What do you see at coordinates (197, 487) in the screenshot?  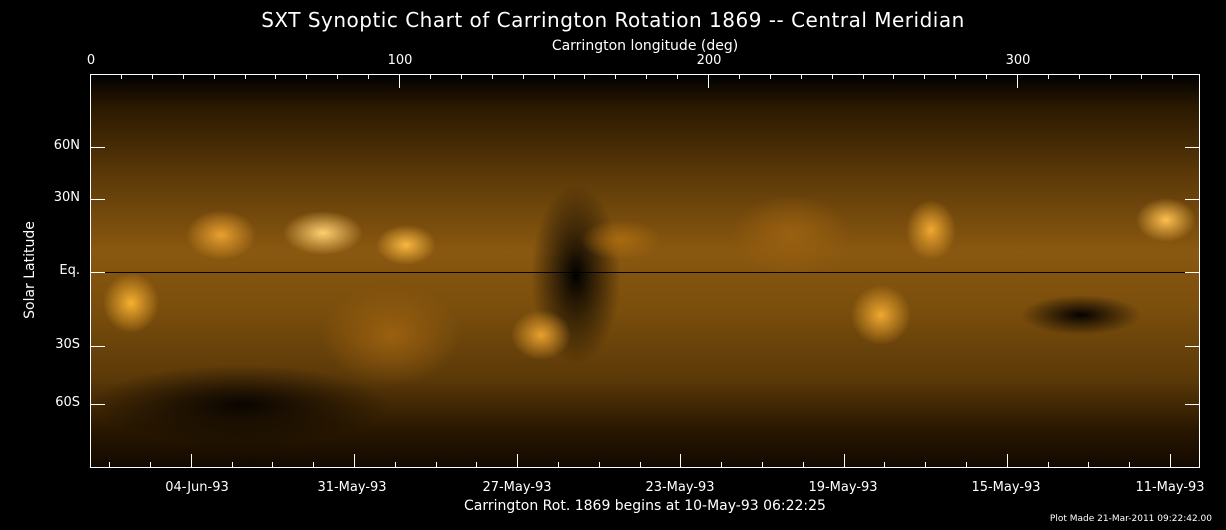 I see `x-bottom-tick-label: 04-Jun-93` at bounding box center [197, 487].